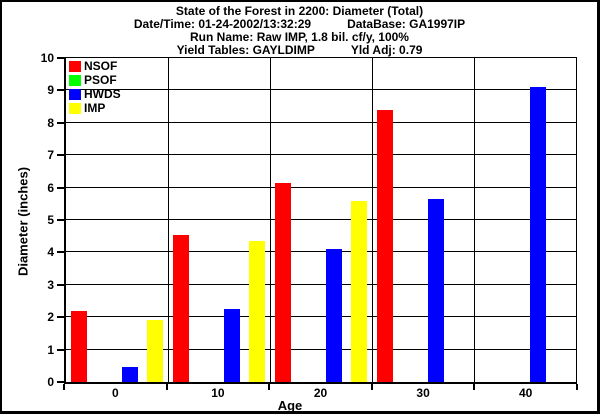 Image resolution: width=600 pixels, height=414 pixels. I want to click on legend-swatch-nsof, so click(75, 66).